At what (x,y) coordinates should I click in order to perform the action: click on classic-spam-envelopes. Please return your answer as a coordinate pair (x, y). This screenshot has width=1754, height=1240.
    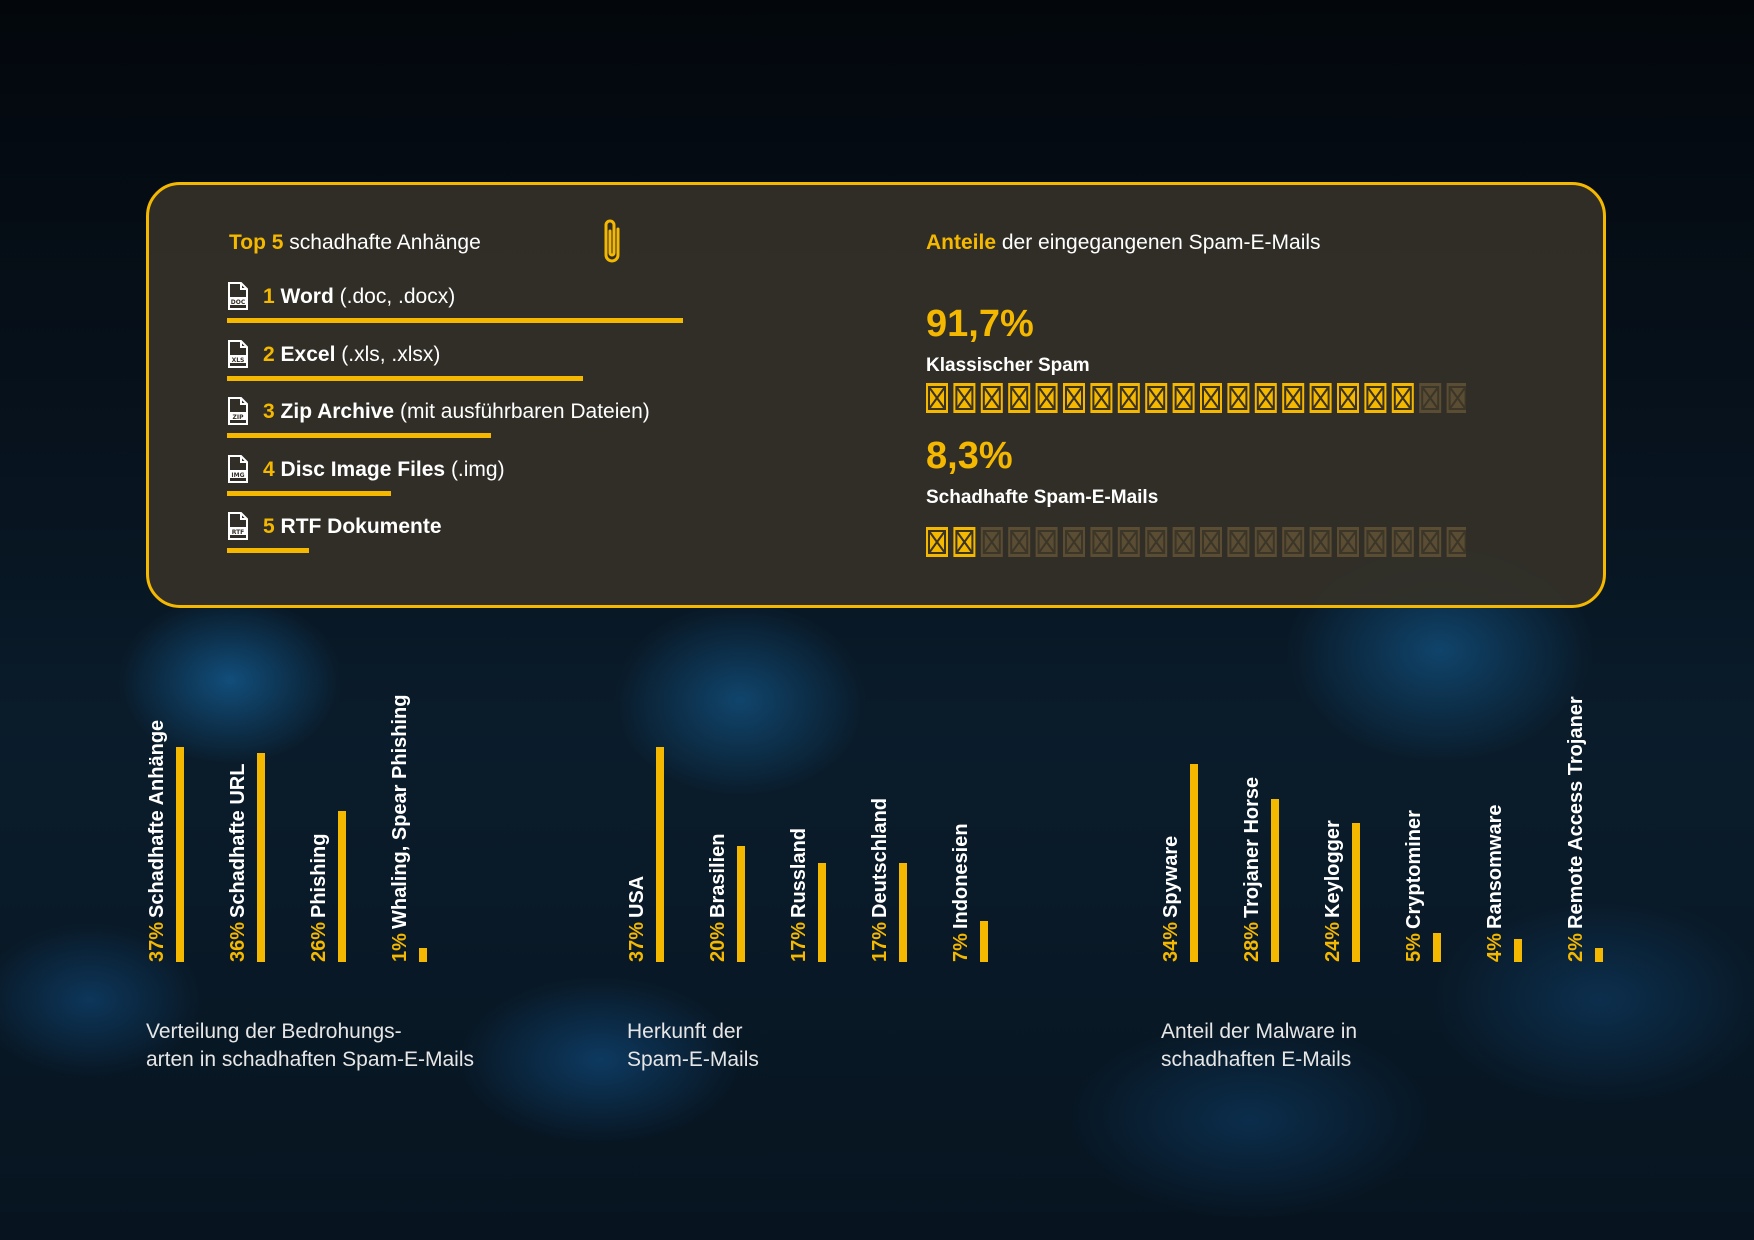
    Looking at the image, I should click on (1196, 398).